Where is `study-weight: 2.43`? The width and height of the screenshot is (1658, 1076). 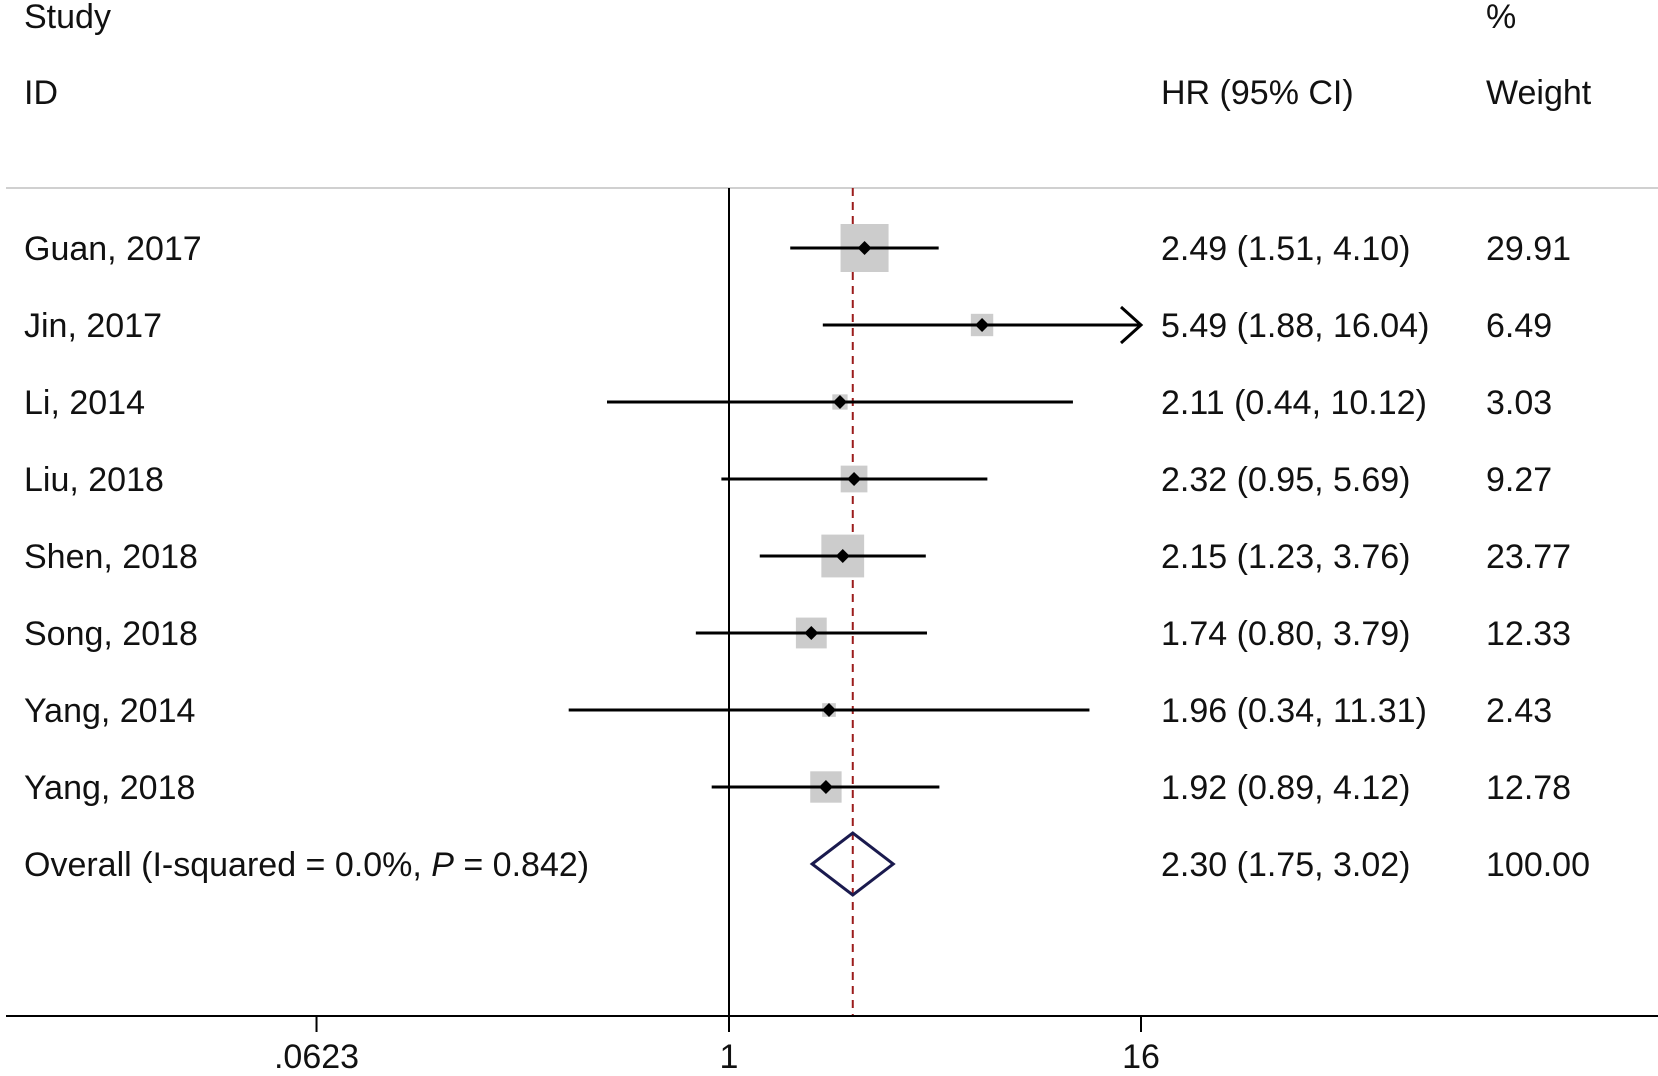 study-weight: 2.43 is located at coordinates (1519, 711).